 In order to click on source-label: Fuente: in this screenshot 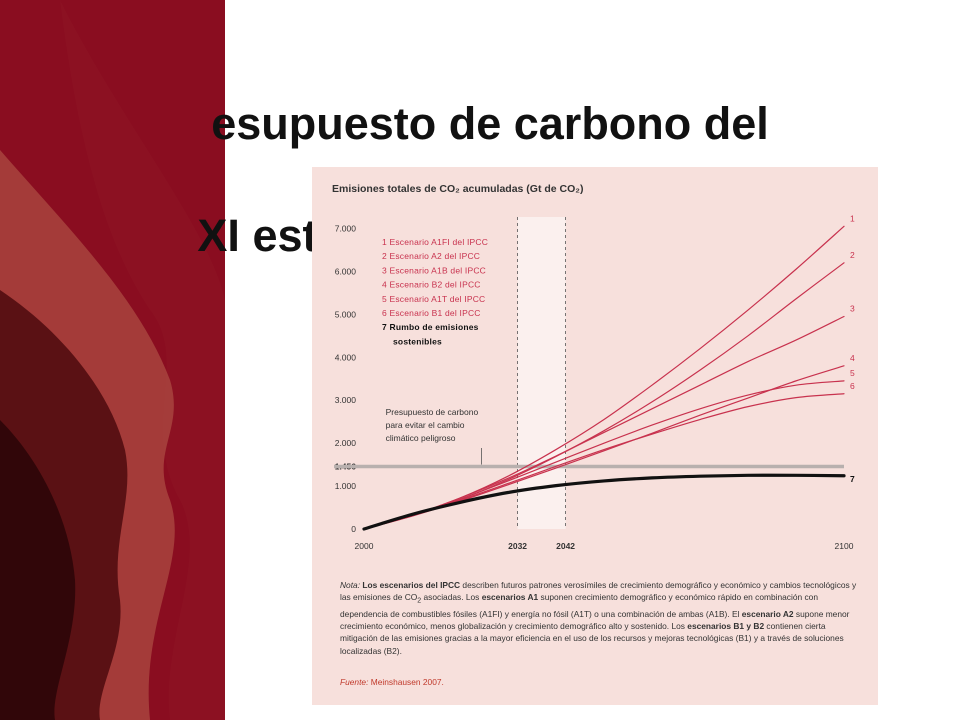, I will do `click(354, 682)`.